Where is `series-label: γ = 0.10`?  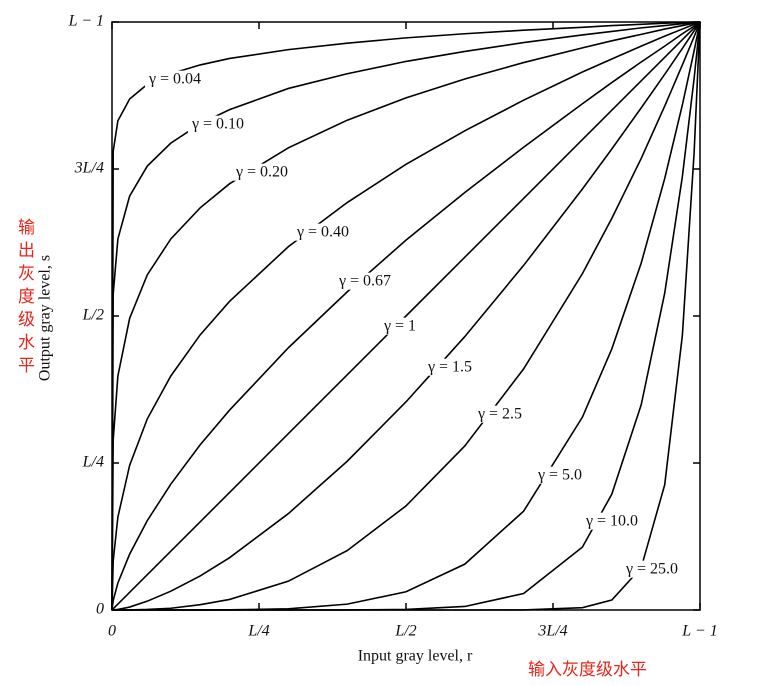
series-label: γ = 0.10 is located at coordinates (217, 124).